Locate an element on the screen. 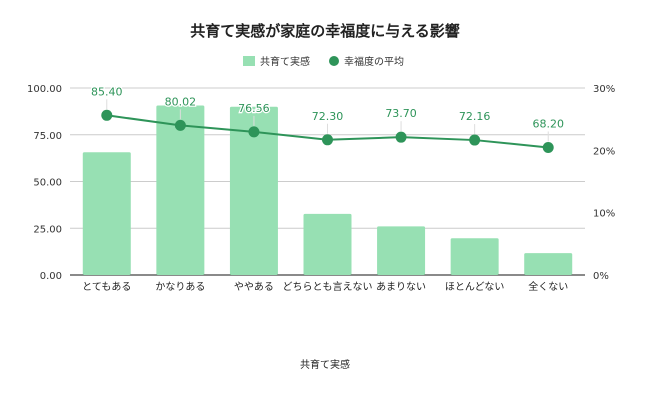 The height and width of the screenshot is (402, 650). category-label: 全くない is located at coordinates (548, 286).